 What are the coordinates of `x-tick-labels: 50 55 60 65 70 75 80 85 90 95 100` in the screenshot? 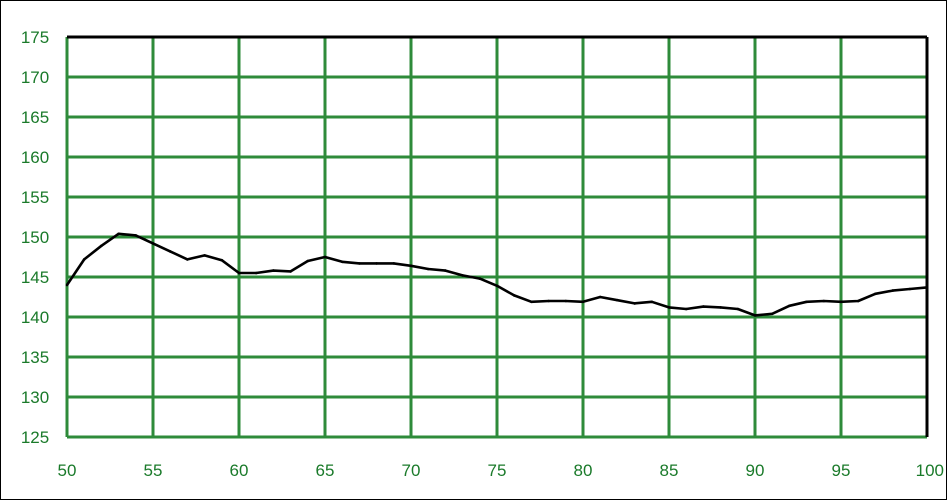 It's located at (501, 470).